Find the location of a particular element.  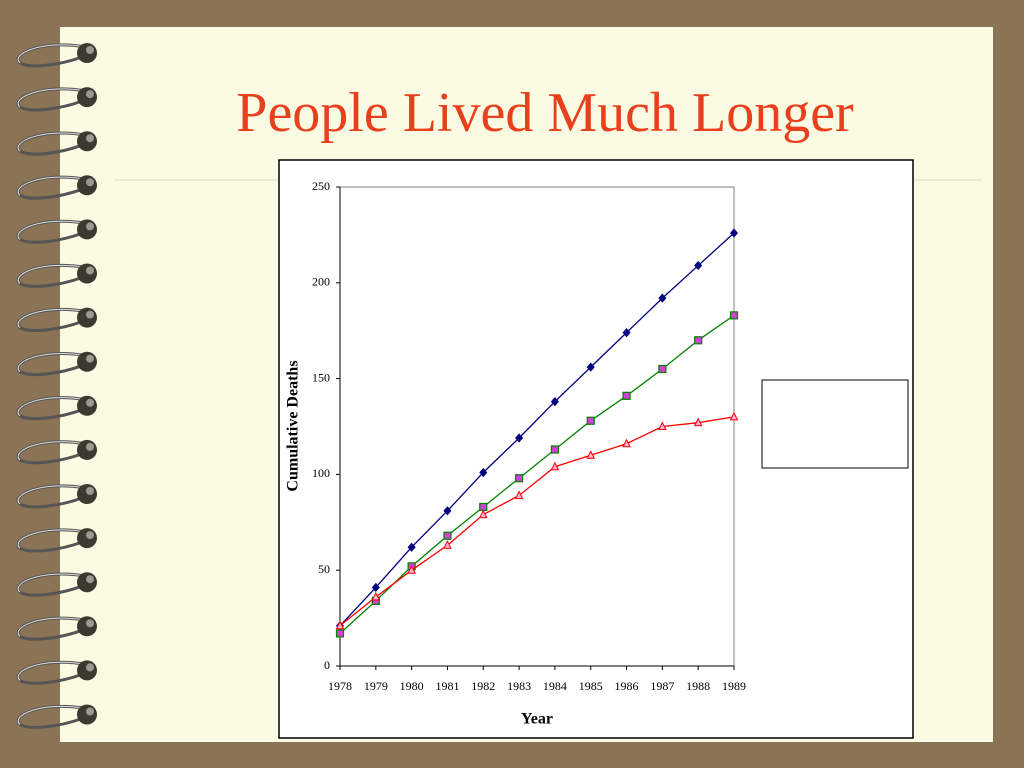

y-tick-label: 150 is located at coordinates (321, 377).